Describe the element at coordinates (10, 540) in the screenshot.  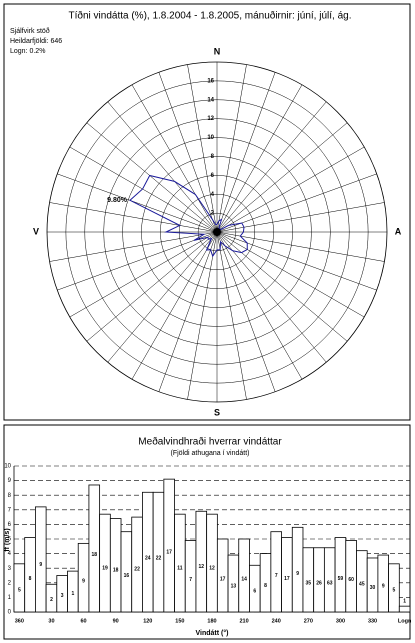
I see `y-tick-label: 5` at that location.